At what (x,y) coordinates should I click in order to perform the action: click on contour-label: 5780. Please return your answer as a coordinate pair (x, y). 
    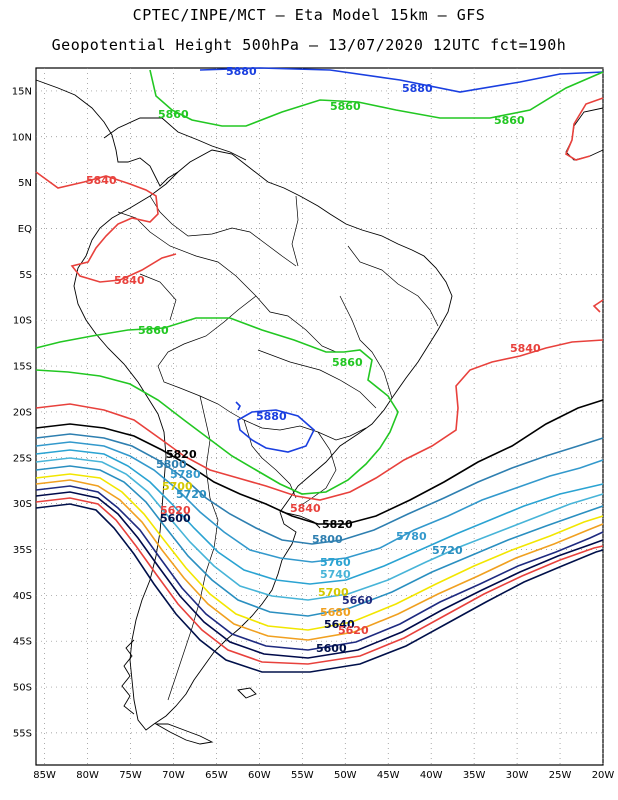
    Looking at the image, I should click on (185, 474).